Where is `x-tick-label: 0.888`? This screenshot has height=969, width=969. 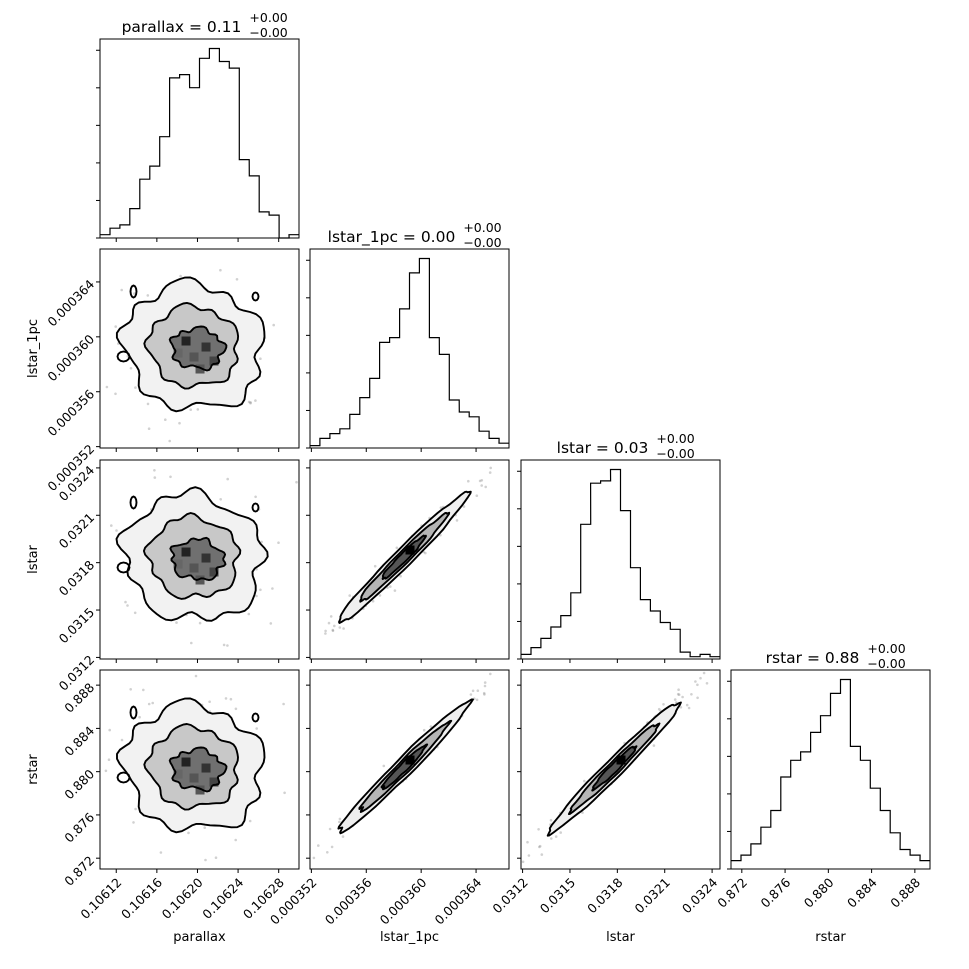
x-tick-label: 0.888 is located at coordinates (905, 893).